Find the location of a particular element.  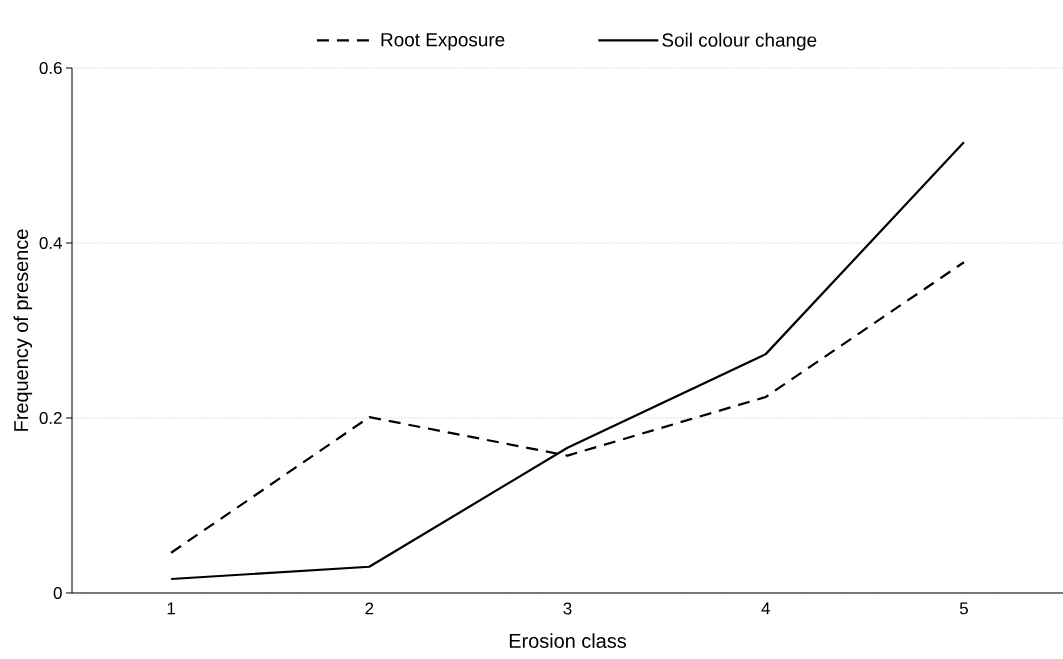

y-axis-title: Frequency of presence is located at coordinates (23, 330).